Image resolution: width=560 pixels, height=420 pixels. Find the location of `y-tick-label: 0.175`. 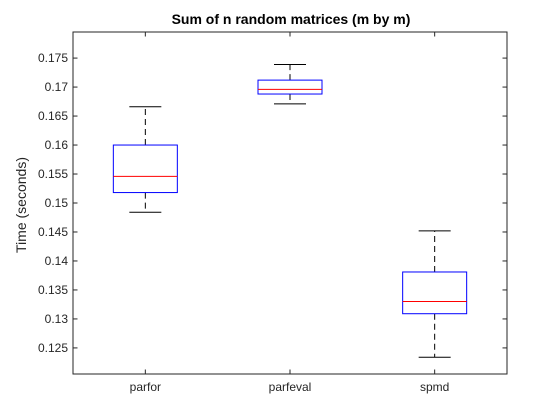

y-tick-label: 0.175 is located at coordinates (53, 58).